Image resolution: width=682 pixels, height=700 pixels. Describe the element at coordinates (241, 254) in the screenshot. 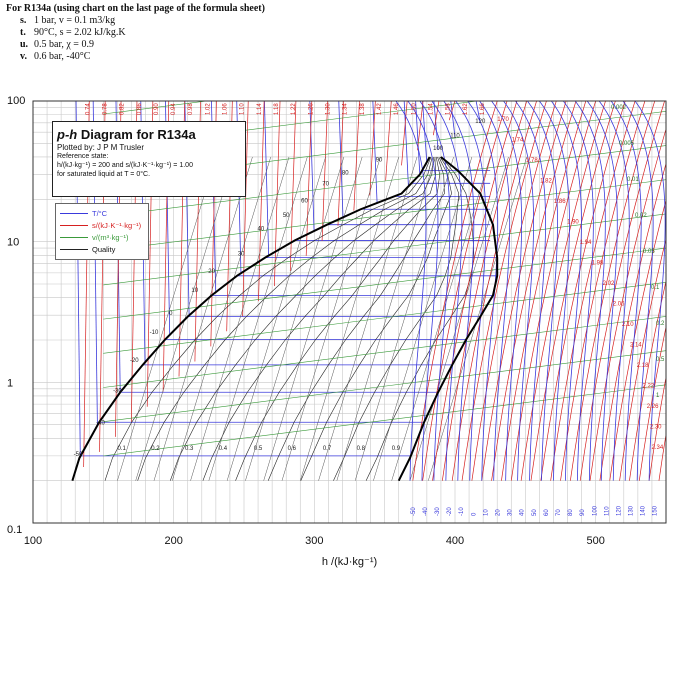

I see `isotherm-label: 30` at that location.